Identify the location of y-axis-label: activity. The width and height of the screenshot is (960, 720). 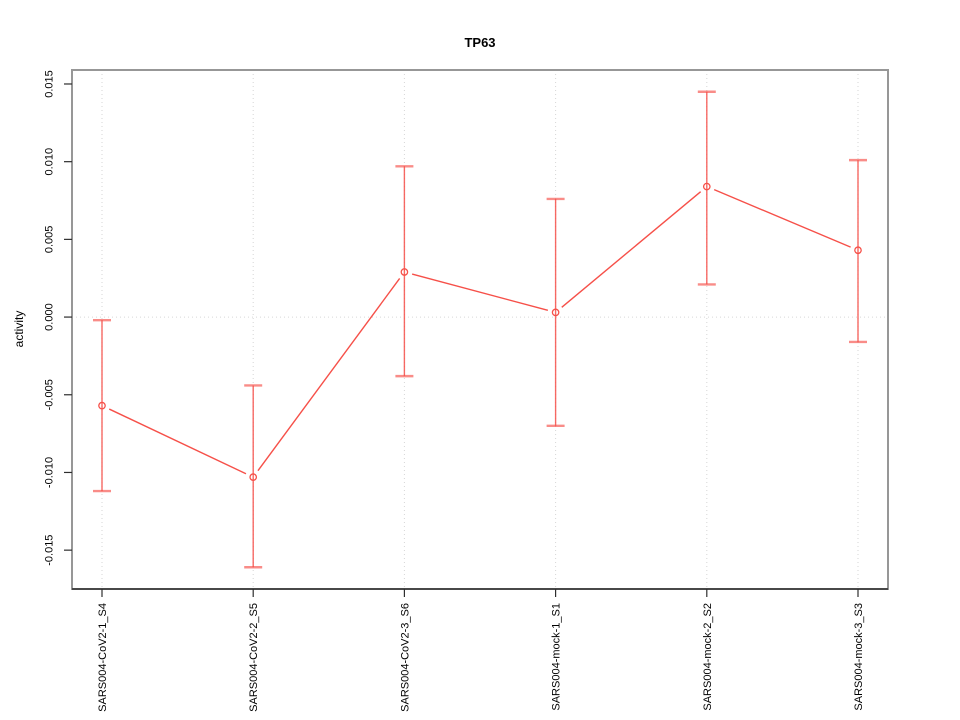
(19, 329).